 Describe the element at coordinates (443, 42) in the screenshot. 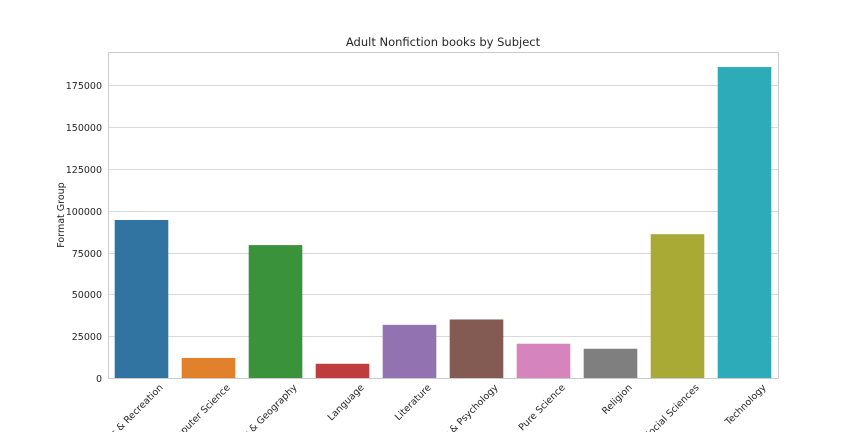

I see `chart-title: Adult Nonfiction books by Subject` at that location.